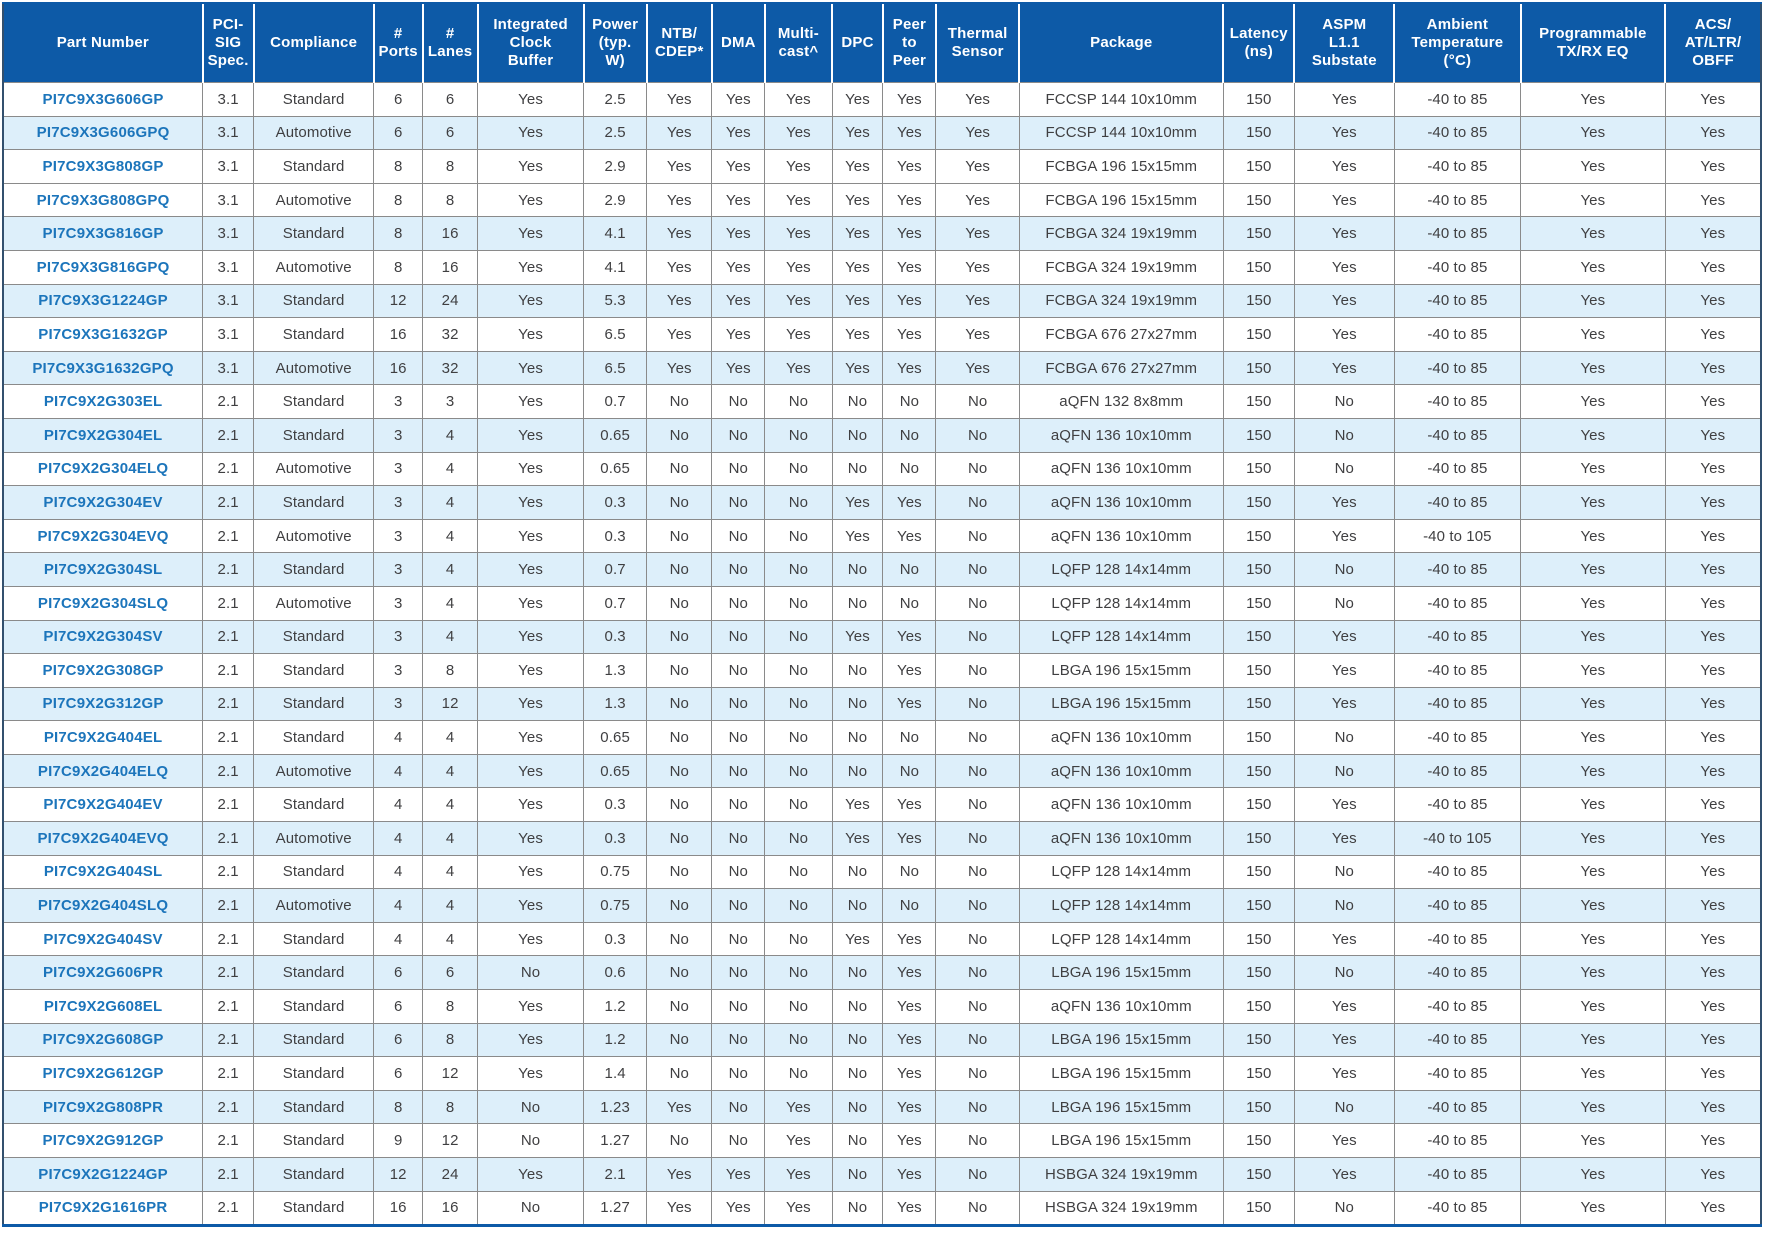 This screenshot has height=1240, width=1766. Describe the element at coordinates (103, 402) in the screenshot. I see `part-number-link: PI7C9X2G303EL` at that location.